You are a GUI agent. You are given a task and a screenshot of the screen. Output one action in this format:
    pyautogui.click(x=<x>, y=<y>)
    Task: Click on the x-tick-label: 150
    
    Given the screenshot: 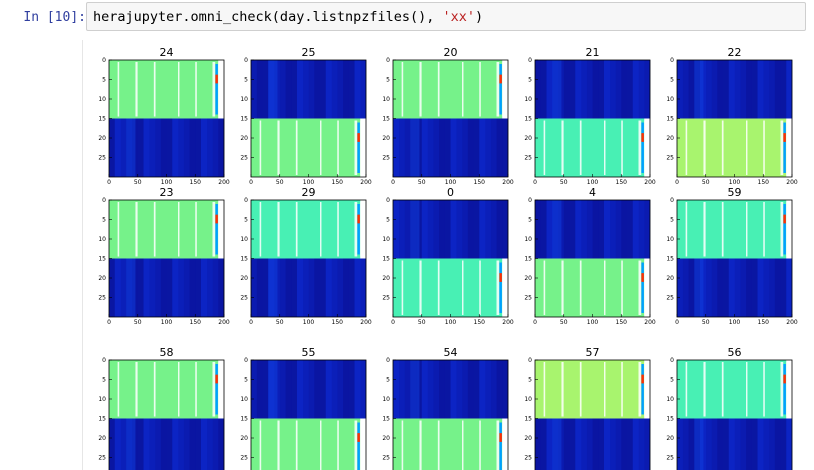 What is the action you would take?
    pyautogui.click(x=338, y=182)
    